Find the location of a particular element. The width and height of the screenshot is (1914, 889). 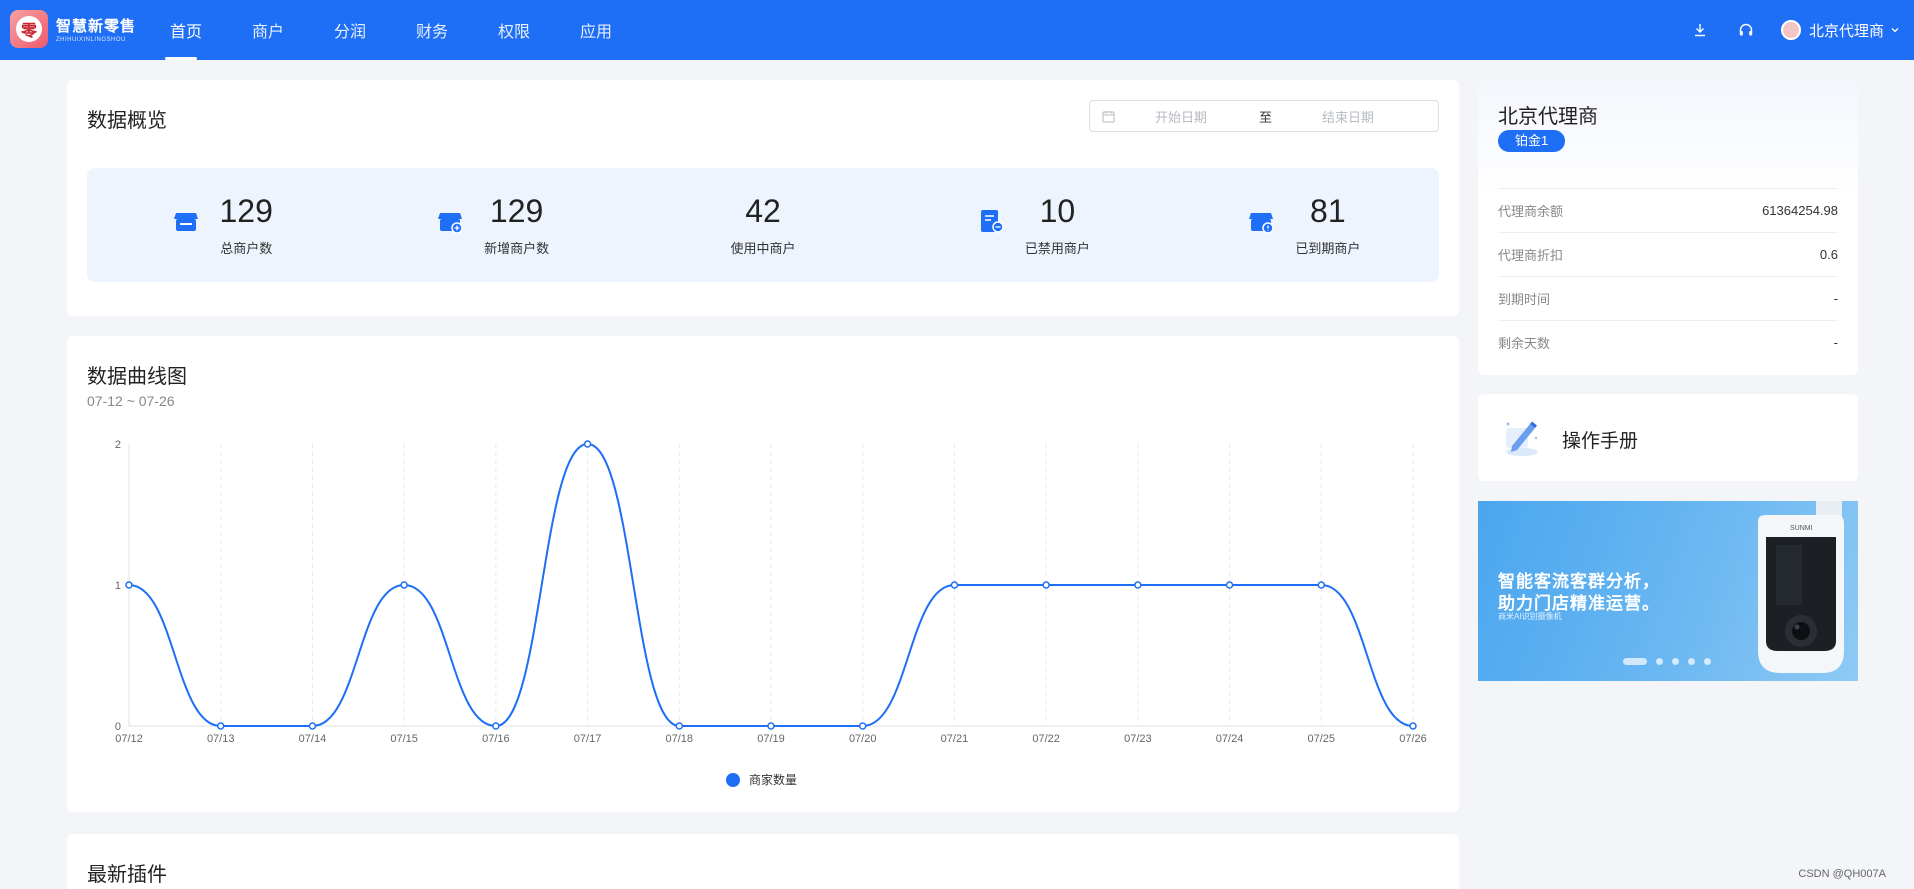

x-tick-label: 07/21 is located at coordinates (955, 739).